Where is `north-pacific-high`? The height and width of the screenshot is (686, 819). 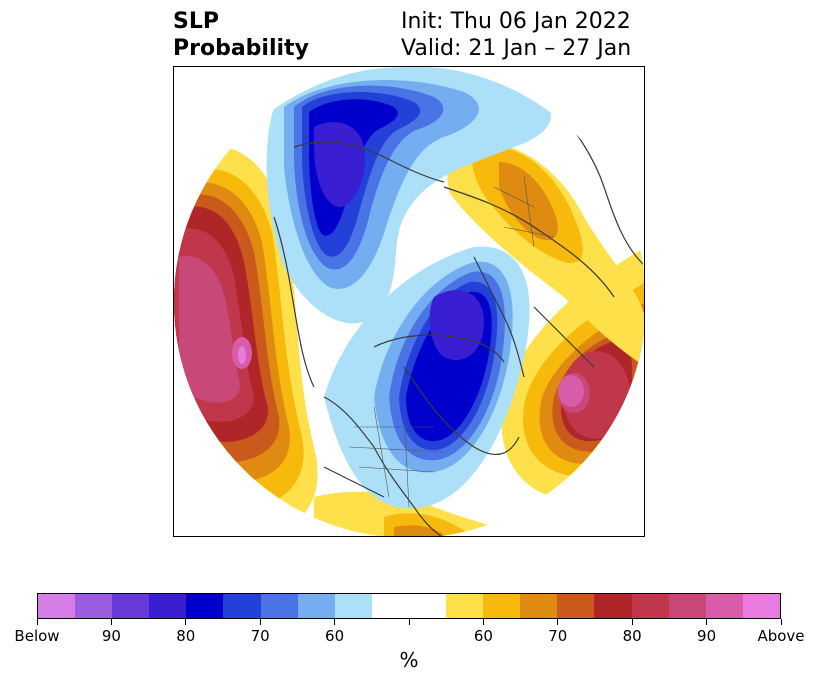
north-pacific-high is located at coordinates (246, 341).